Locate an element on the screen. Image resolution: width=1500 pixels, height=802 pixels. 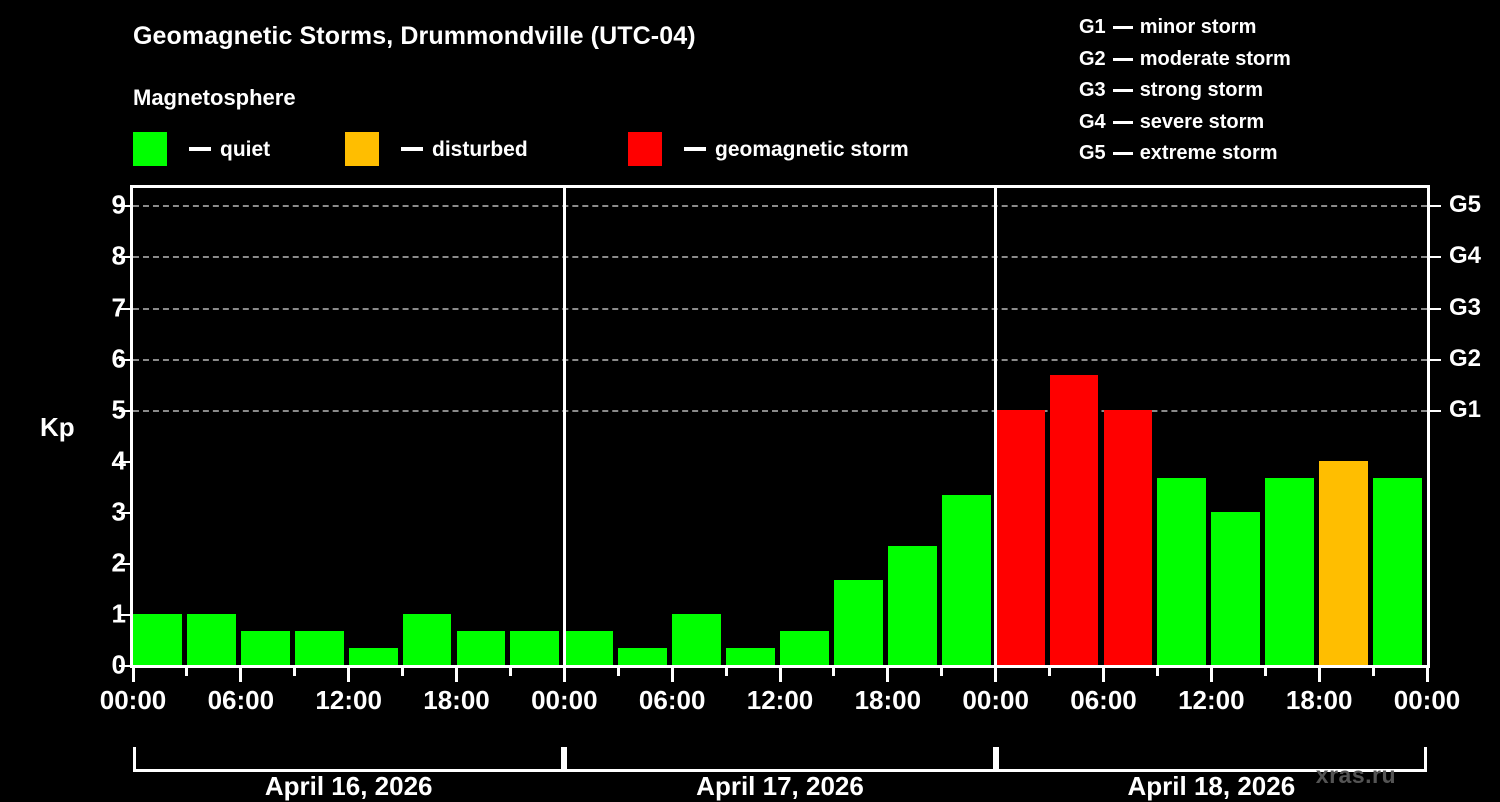
g-key-row-G4: G4 severe storm is located at coordinates (1185, 123).